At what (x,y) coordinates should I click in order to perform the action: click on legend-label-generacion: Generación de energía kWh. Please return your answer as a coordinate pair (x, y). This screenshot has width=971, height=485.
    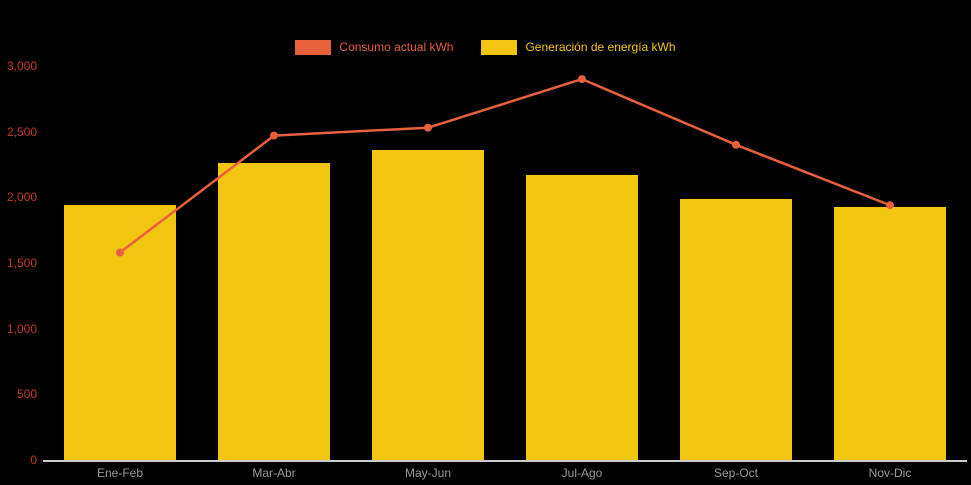
    Looking at the image, I should click on (600, 47).